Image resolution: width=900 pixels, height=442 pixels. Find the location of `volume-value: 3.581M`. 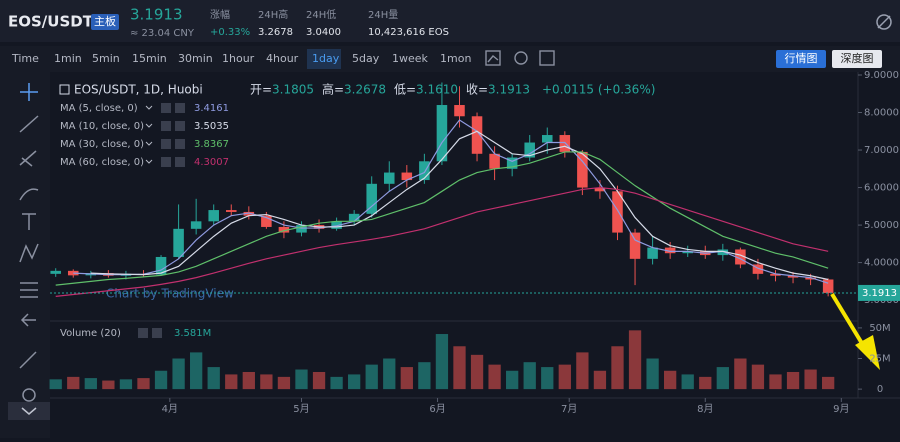

volume-value: 3.581M is located at coordinates (192, 333).